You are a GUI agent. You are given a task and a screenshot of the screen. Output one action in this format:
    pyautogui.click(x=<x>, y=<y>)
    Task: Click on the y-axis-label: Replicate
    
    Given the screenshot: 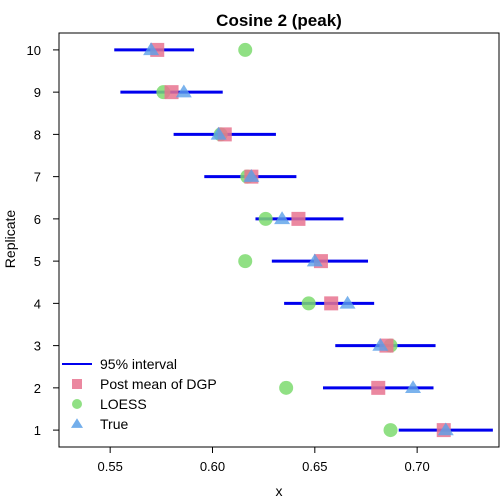 What is the action you would take?
    pyautogui.click(x=10, y=239)
    